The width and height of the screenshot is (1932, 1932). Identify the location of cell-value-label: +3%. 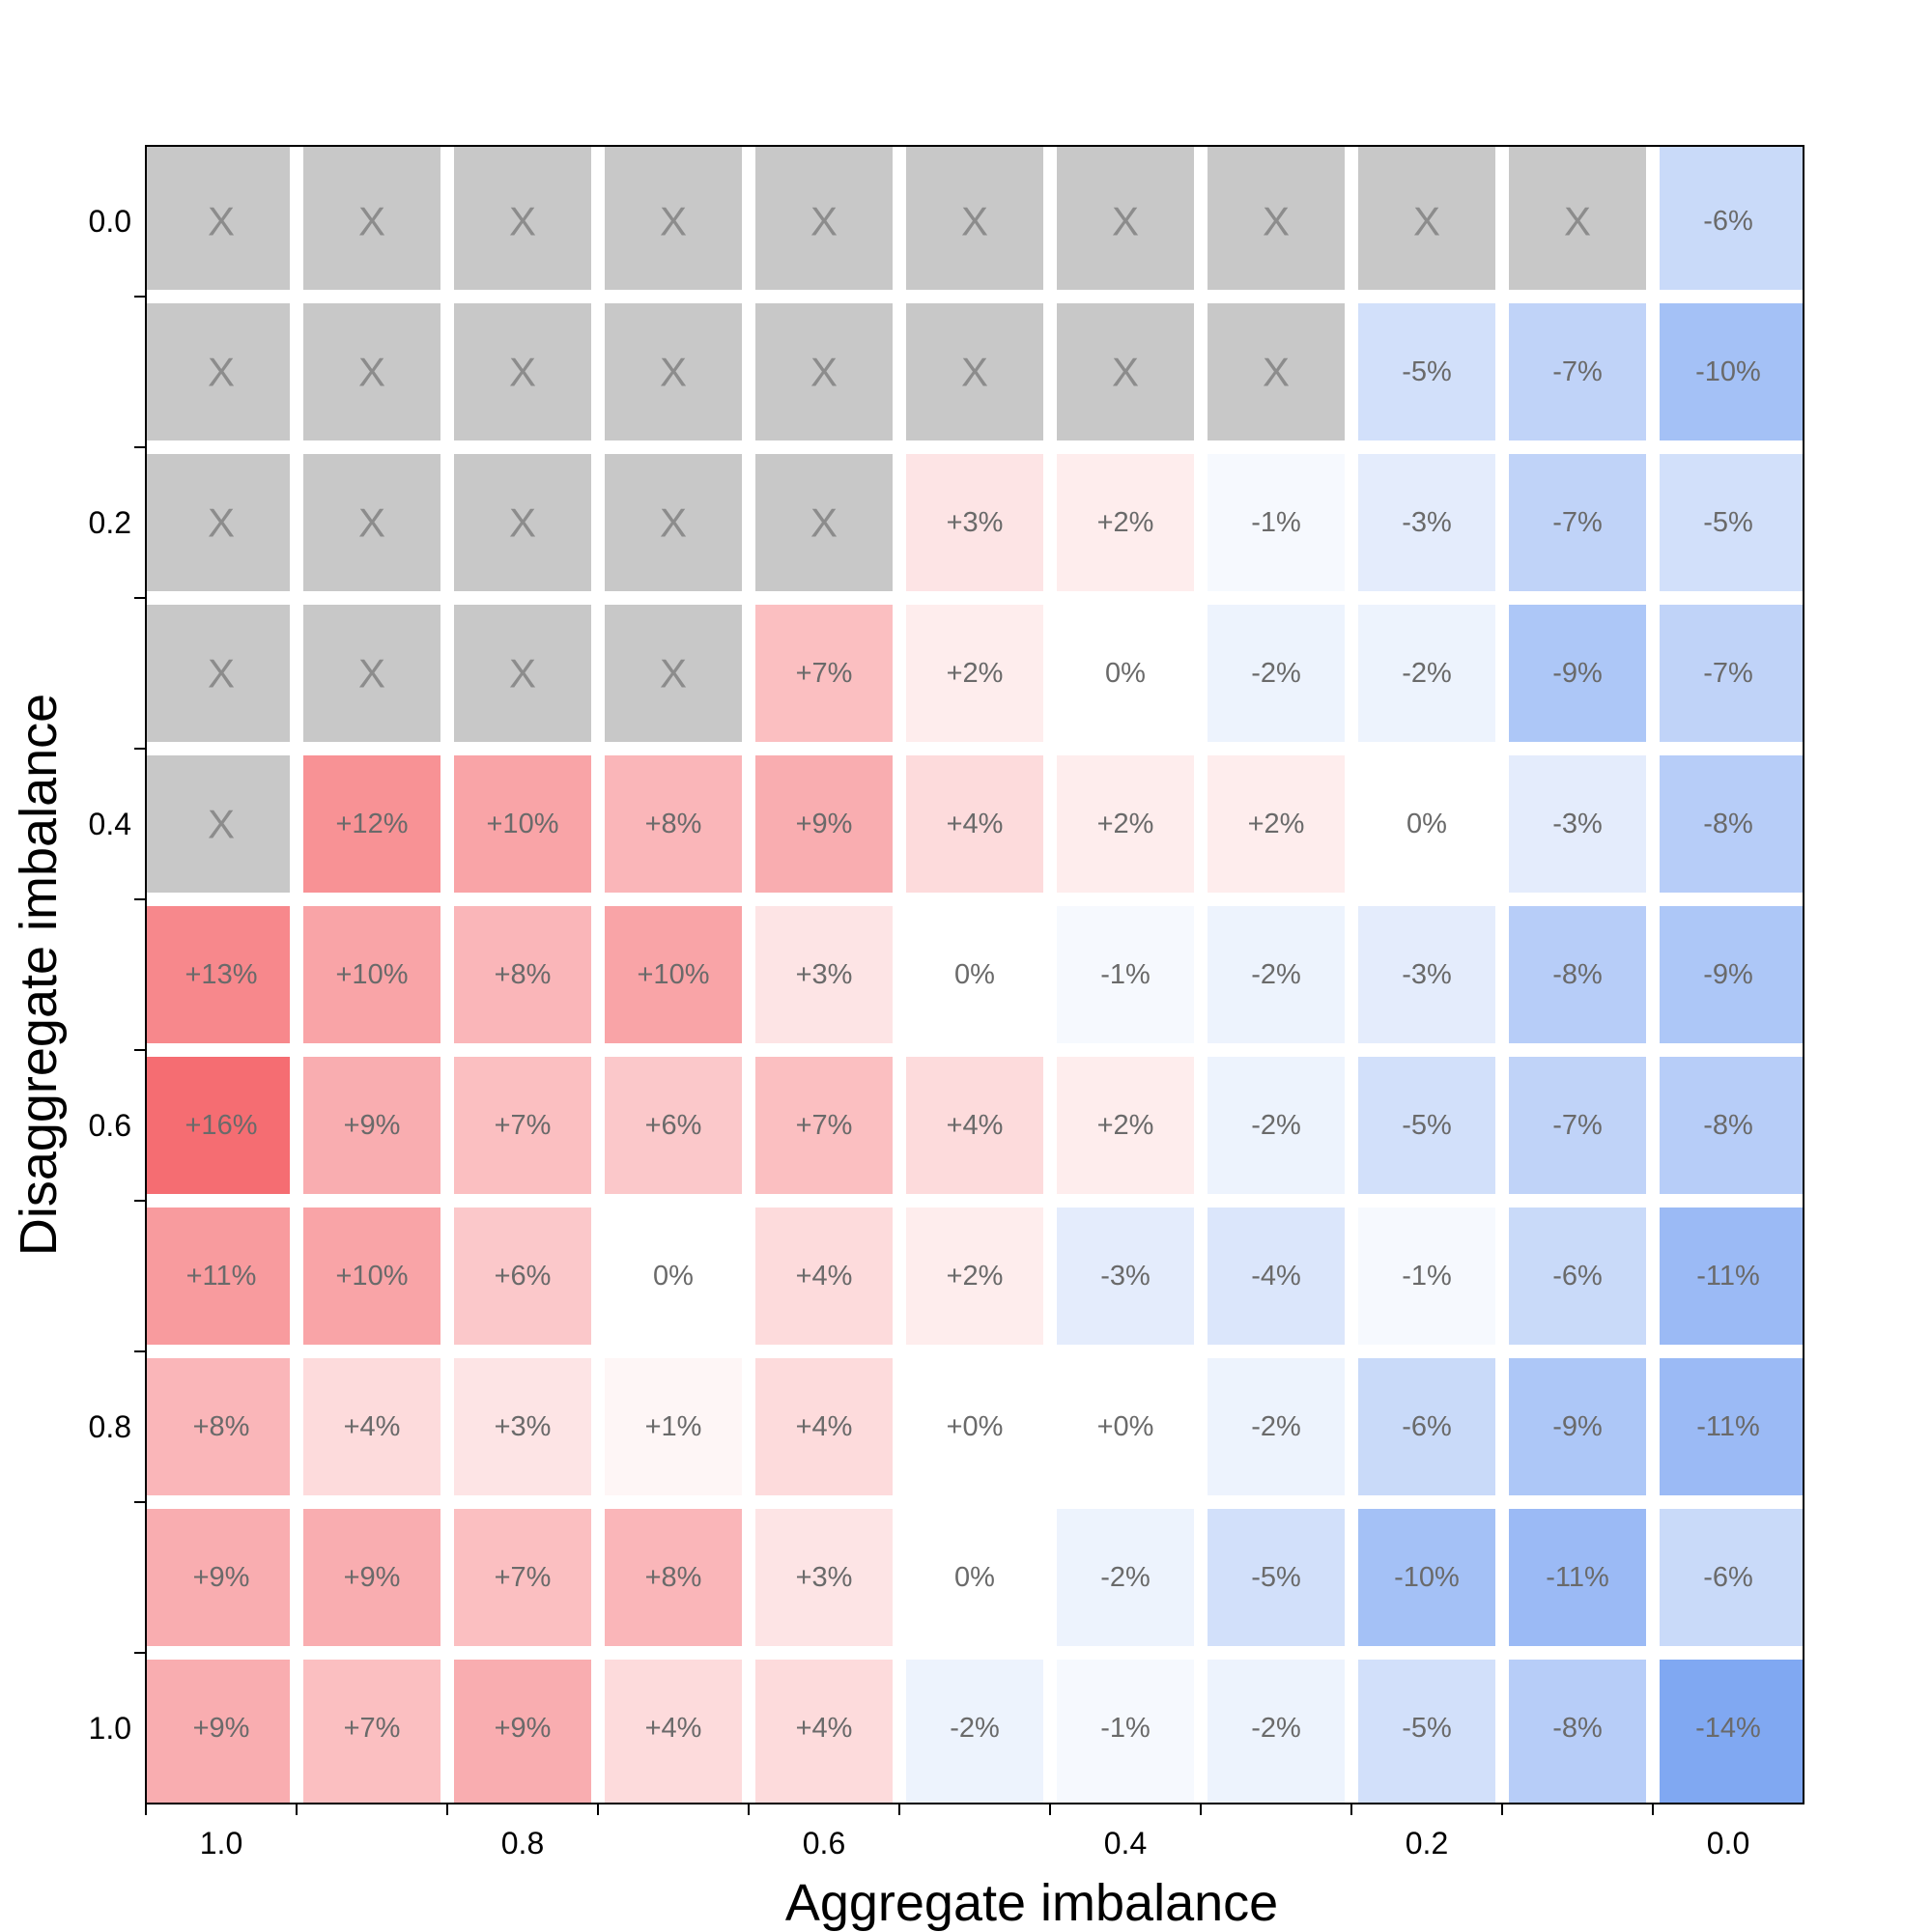
(824, 1577).